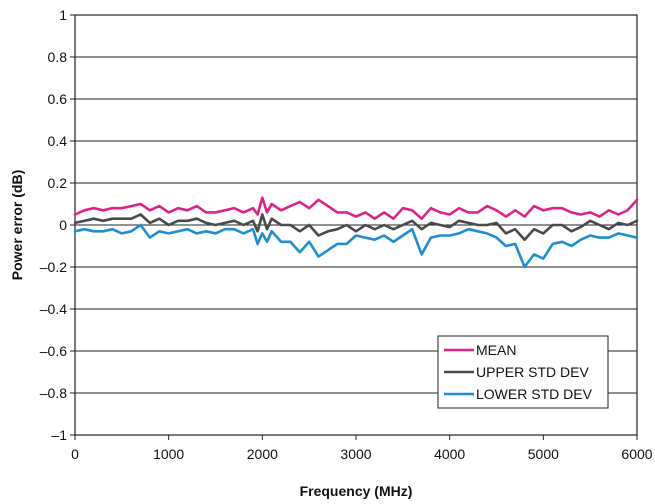  What do you see at coordinates (356, 227) in the screenshot?
I see `series-line-upper-std-dev` at bounding box center [356, 227].